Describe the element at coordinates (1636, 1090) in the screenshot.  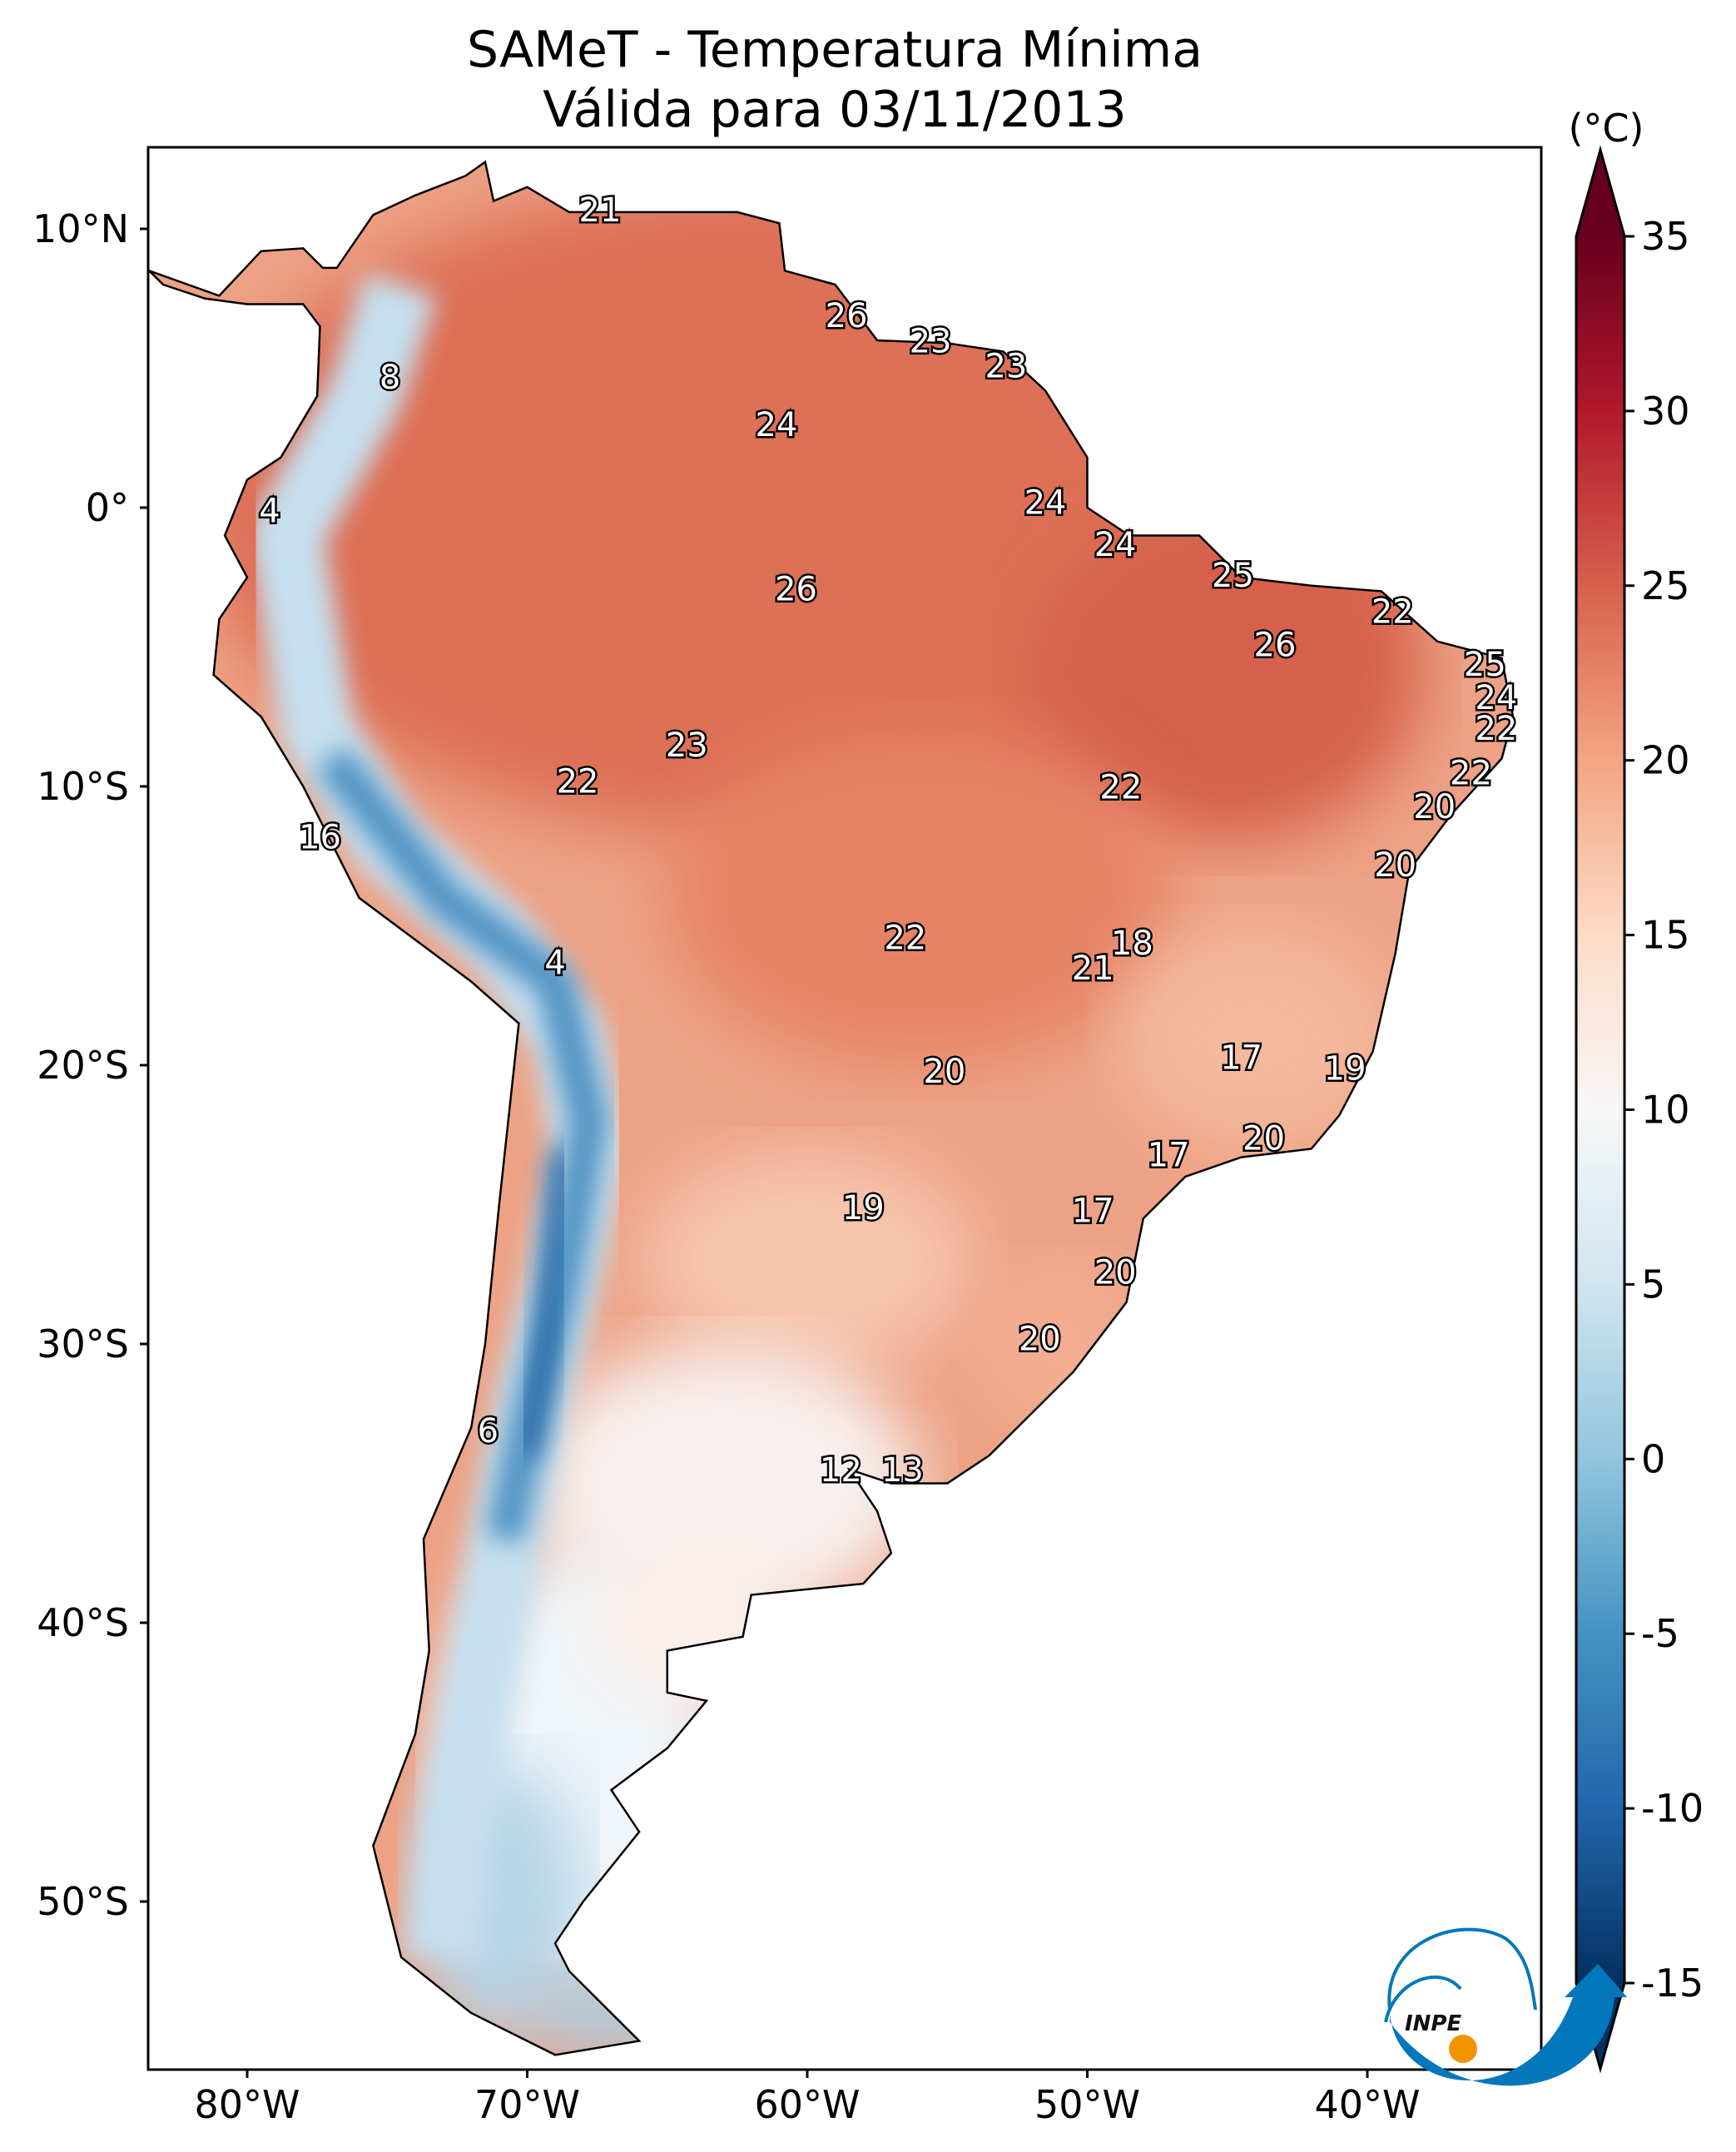
I see `colorbar: 35 30 25 20 15 10 5 0 -5 -10 -15 (°C)` at that location.